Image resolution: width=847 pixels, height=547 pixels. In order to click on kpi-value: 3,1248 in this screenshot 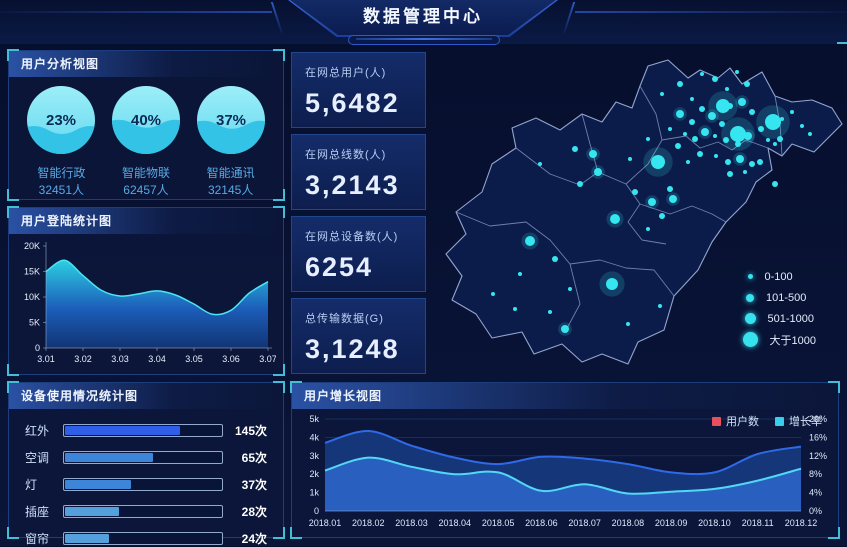, I will do `click(352, 349)`.